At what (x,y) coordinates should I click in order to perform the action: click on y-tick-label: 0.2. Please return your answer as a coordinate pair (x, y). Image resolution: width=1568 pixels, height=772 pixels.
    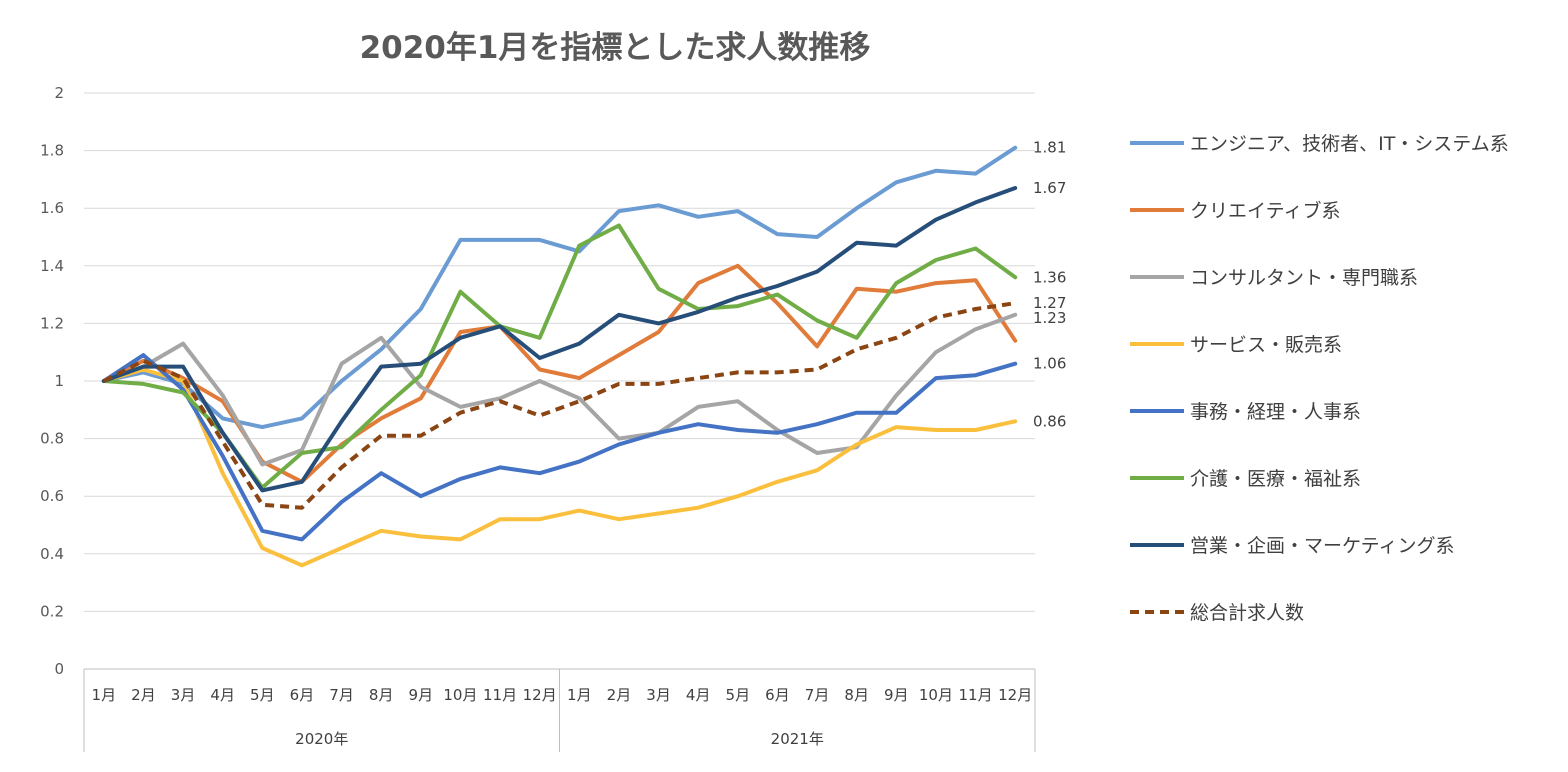
    Looking at the image, I should click on (52, 611).